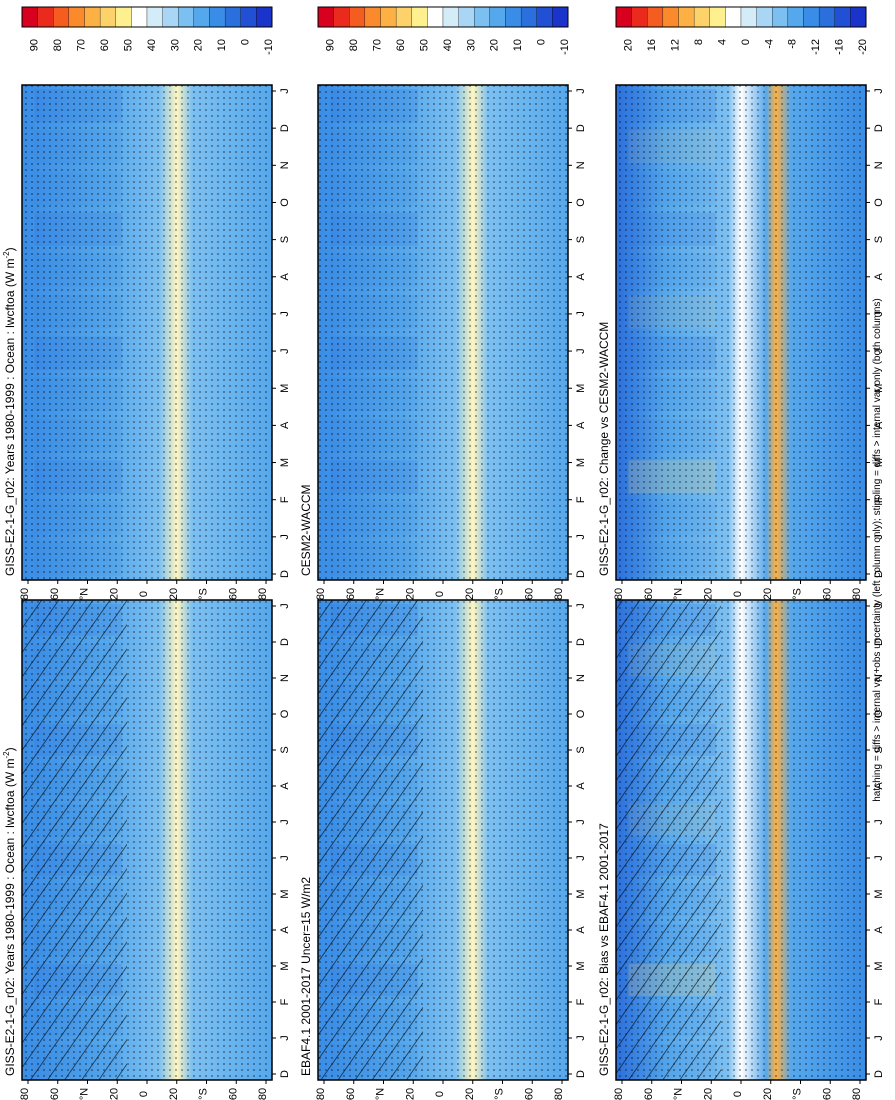 This screenshot has height=1100, width=895. I want to click on panel-title: CESM2-WACCM, so click(306, 530).